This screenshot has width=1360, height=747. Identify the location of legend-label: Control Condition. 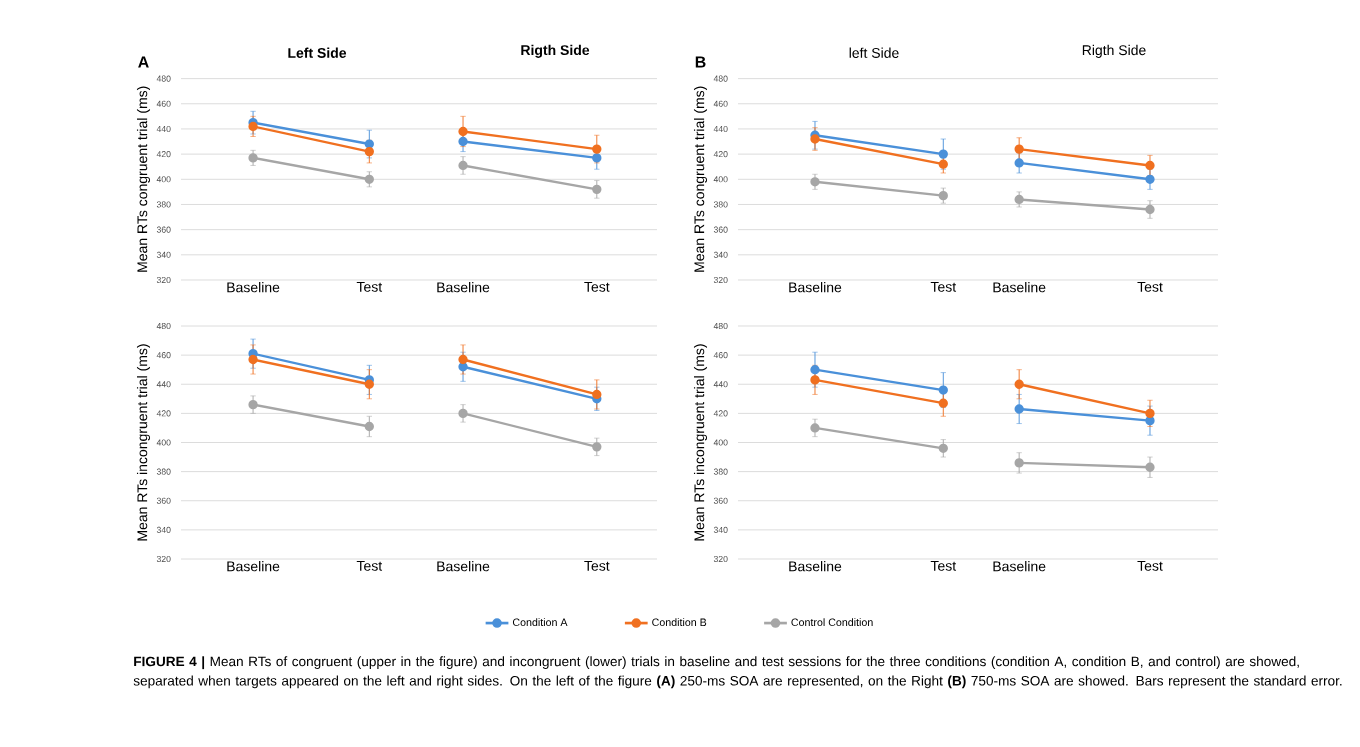
(832, 622).